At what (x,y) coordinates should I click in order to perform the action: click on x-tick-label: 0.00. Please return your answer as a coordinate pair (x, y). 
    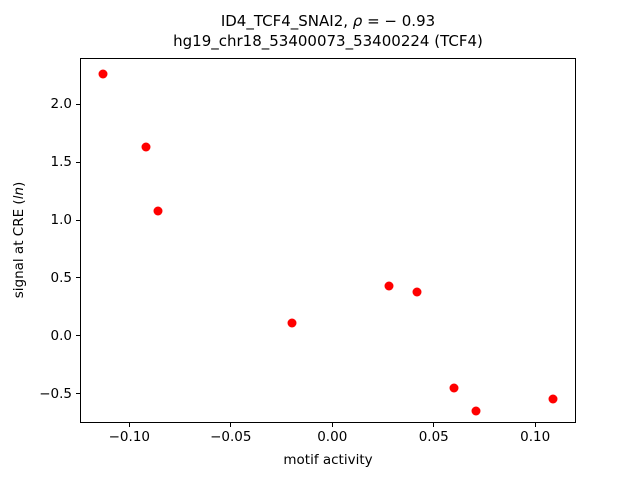
    Looking at the image, I should click on (332, 437).